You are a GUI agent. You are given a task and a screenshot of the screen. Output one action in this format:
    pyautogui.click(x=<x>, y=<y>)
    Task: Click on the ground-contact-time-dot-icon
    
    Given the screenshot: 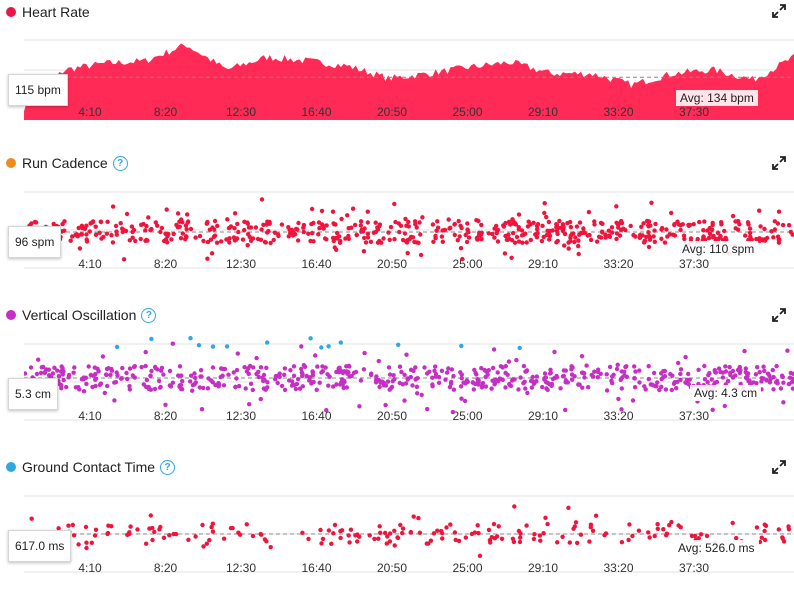 What is the action you would take?
    pyautogui.click(x=11, y=467)
    